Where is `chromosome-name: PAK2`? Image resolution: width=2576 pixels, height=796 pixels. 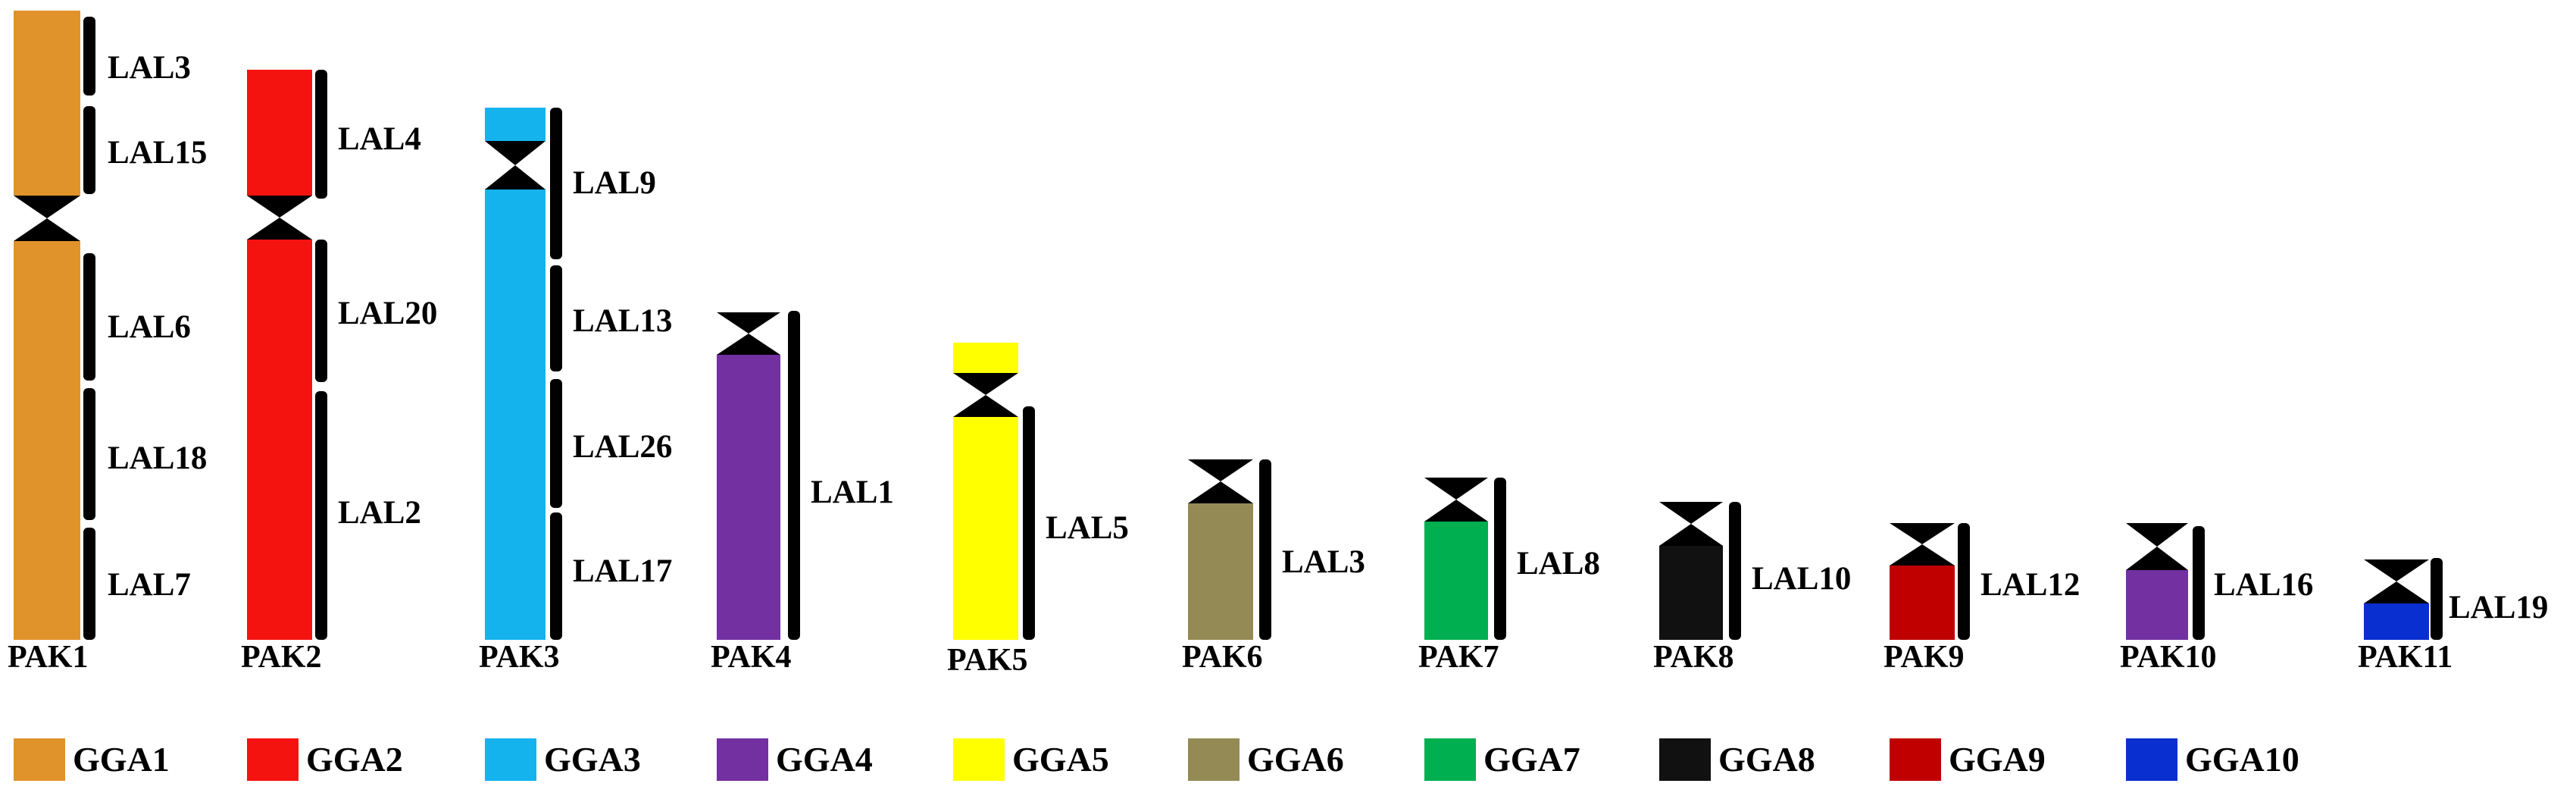
chromosome-name: PAK2 is located at coordinates (281, 657).